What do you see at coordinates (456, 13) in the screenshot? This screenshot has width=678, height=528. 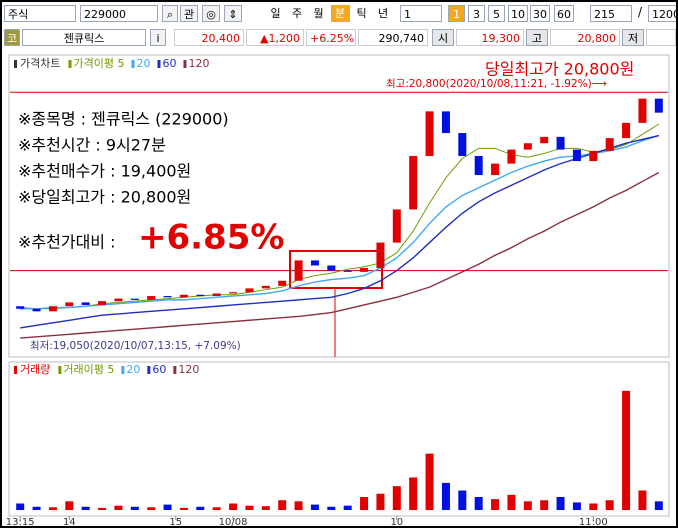 I see `interval-button: 1` at bounding box center [456, 13].